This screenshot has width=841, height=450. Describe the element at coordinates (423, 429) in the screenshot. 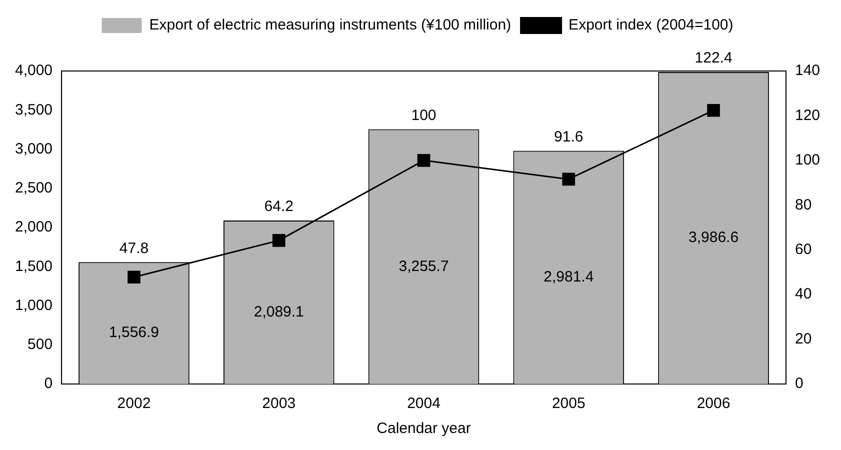

I see `x-axis-title: Calendar year` at that location.